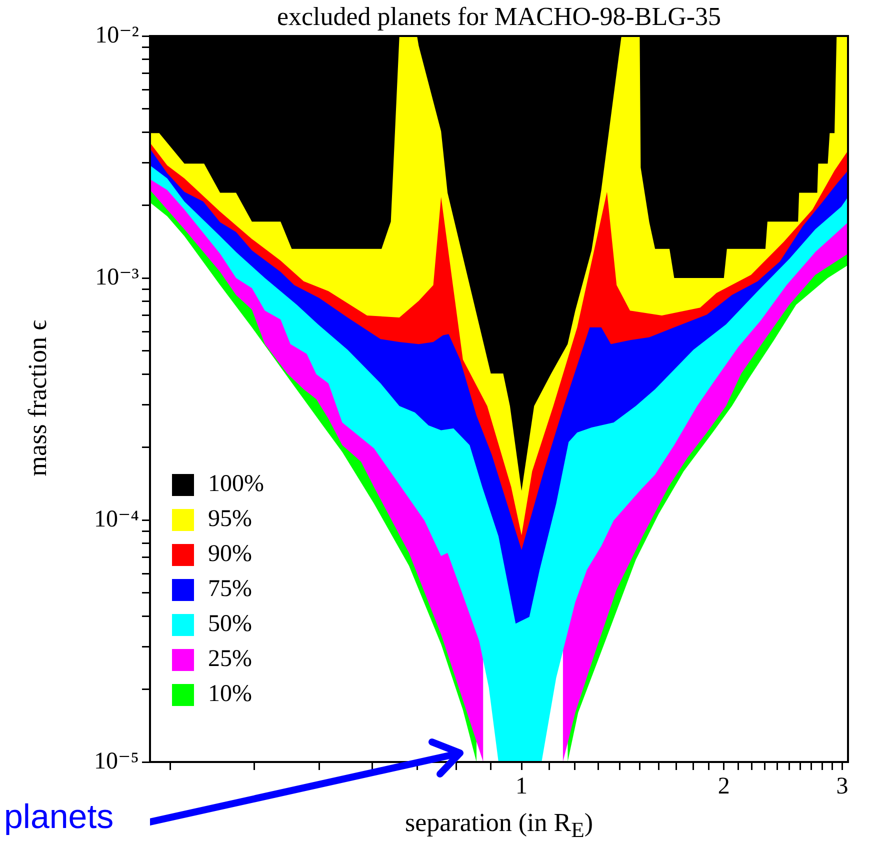 This screenshot has width=874, height=854. Describe the element at coordinates (117, 277) in the screenshot. I see `y-tick-label: 10⁻³` at that location.